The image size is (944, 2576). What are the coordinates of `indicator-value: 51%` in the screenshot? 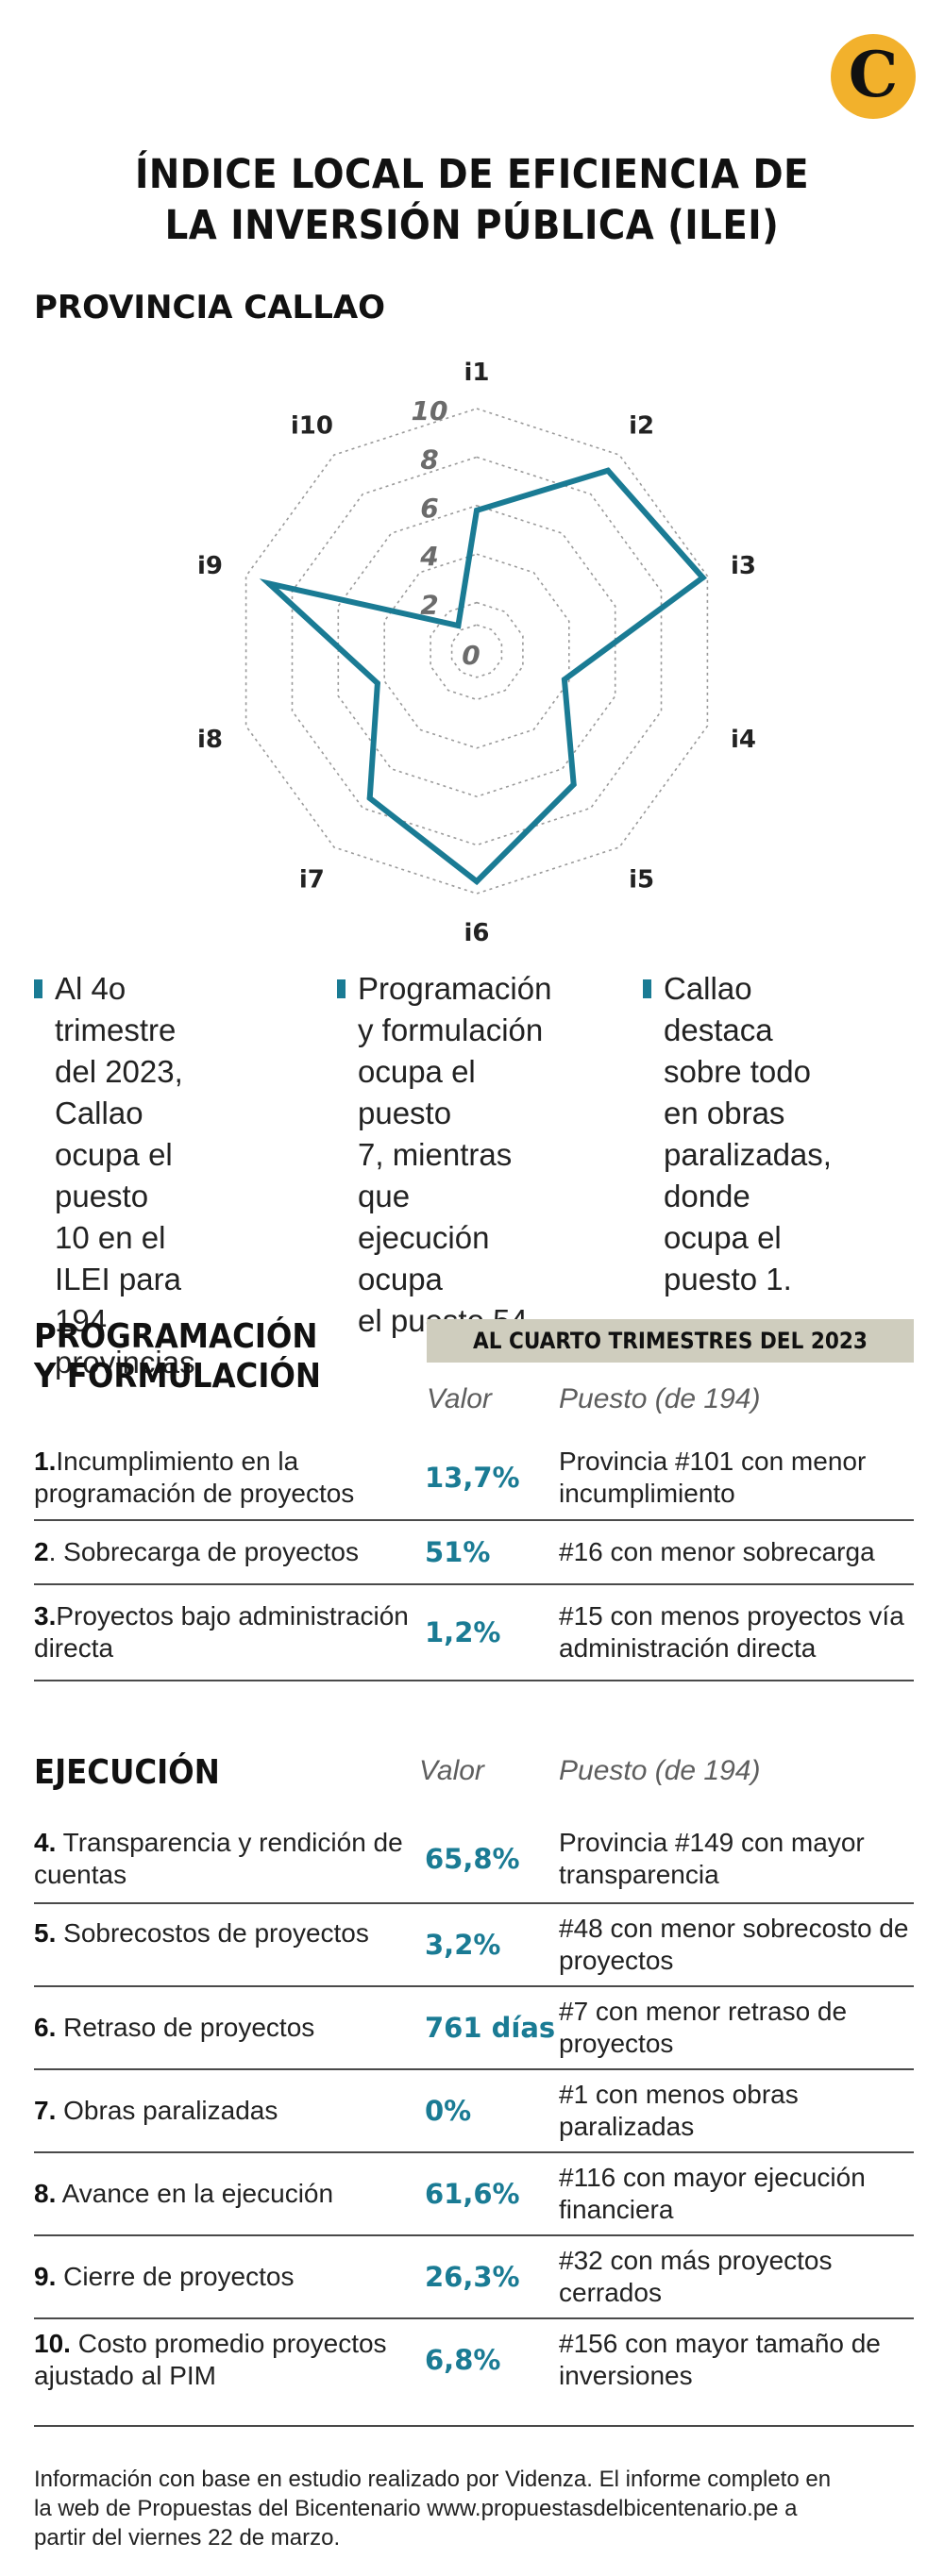 It's located at (458, 1552).